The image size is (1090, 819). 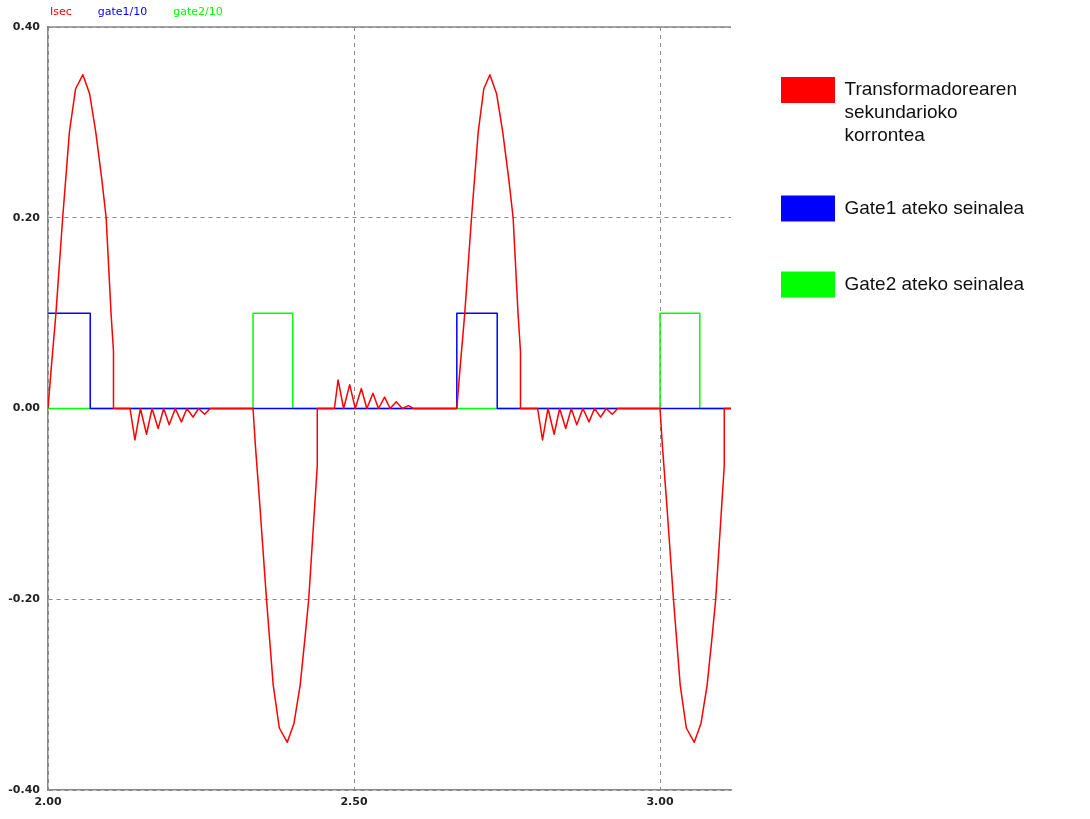 I want to click on y-tick-label: 0.40, so click(x=26, y=26).